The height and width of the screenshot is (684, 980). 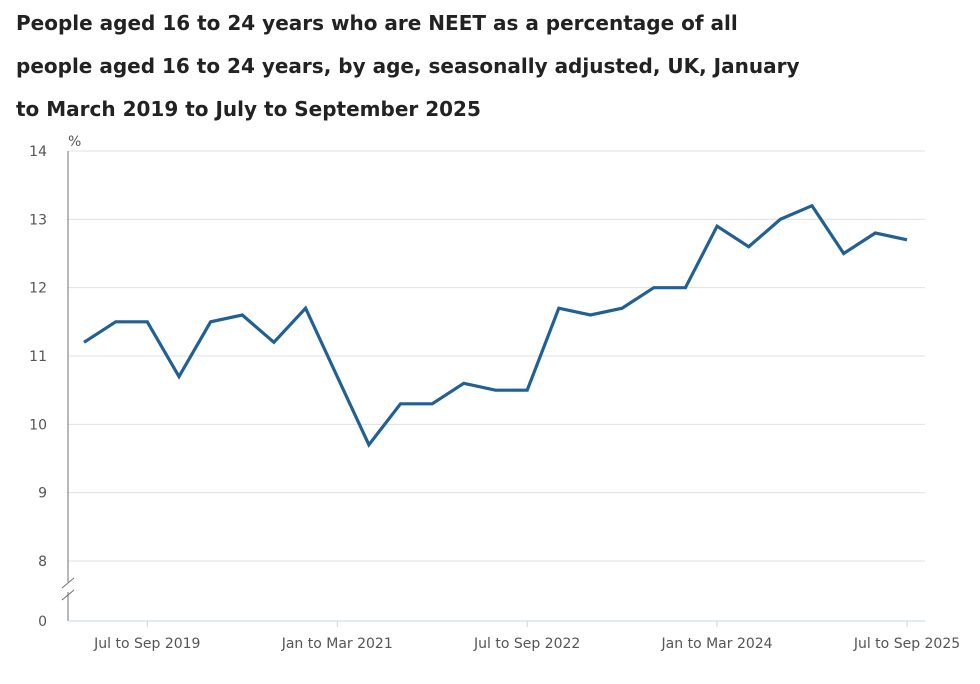 What do you see at coordinates (38, 152) in the screenshot?
I see `y-tick-label: 14` at bounding box center [38, 152].